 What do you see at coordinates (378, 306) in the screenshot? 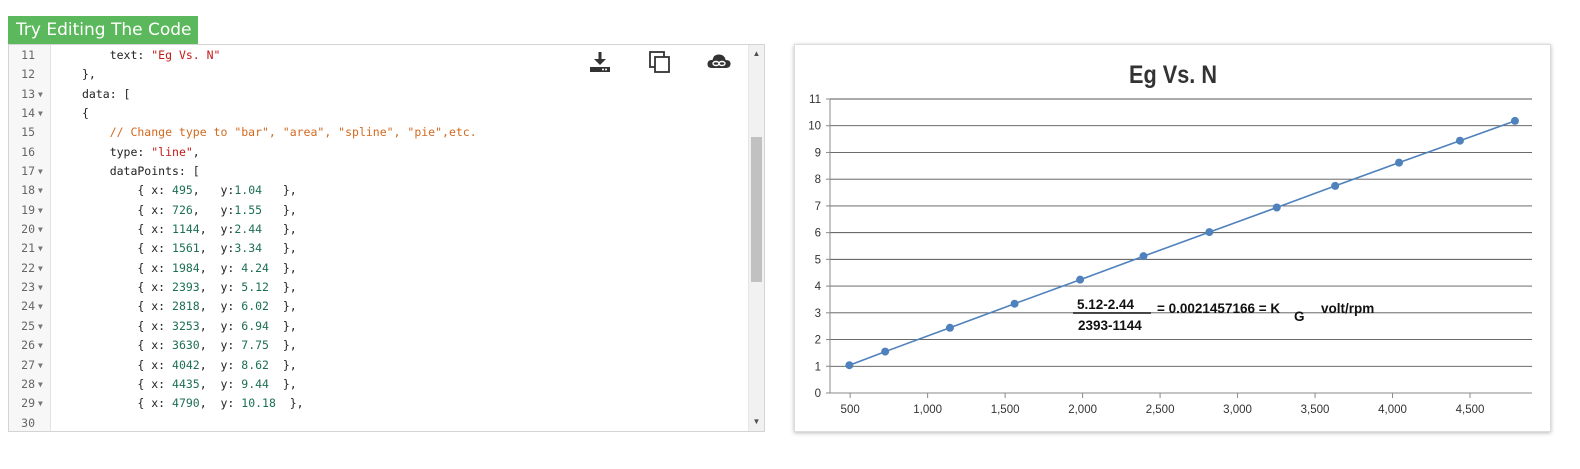
I see `code-line: 24 ▼ { x: 2818, y: 6.02 },` at bounding box center [378, 306].